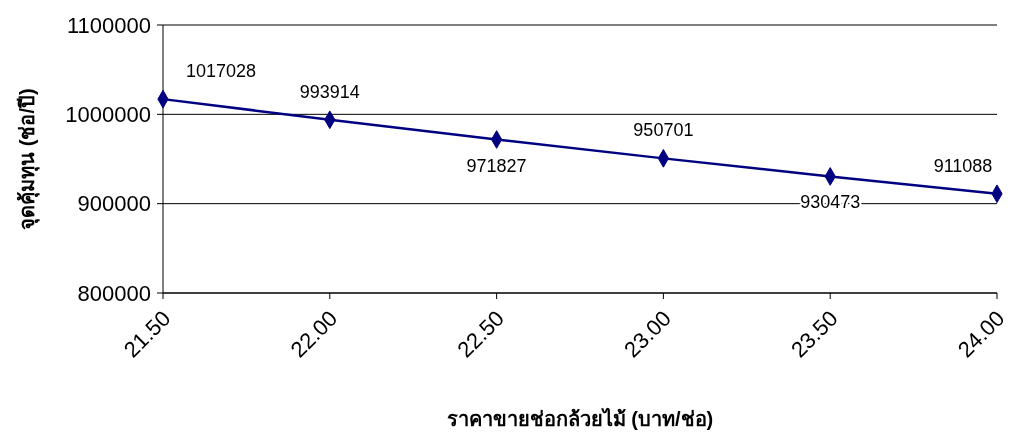  I want to click on x-axis-title: ราคาขายช่อกล้วยไม้ (บาท/ช่อ), so click(580, 418).